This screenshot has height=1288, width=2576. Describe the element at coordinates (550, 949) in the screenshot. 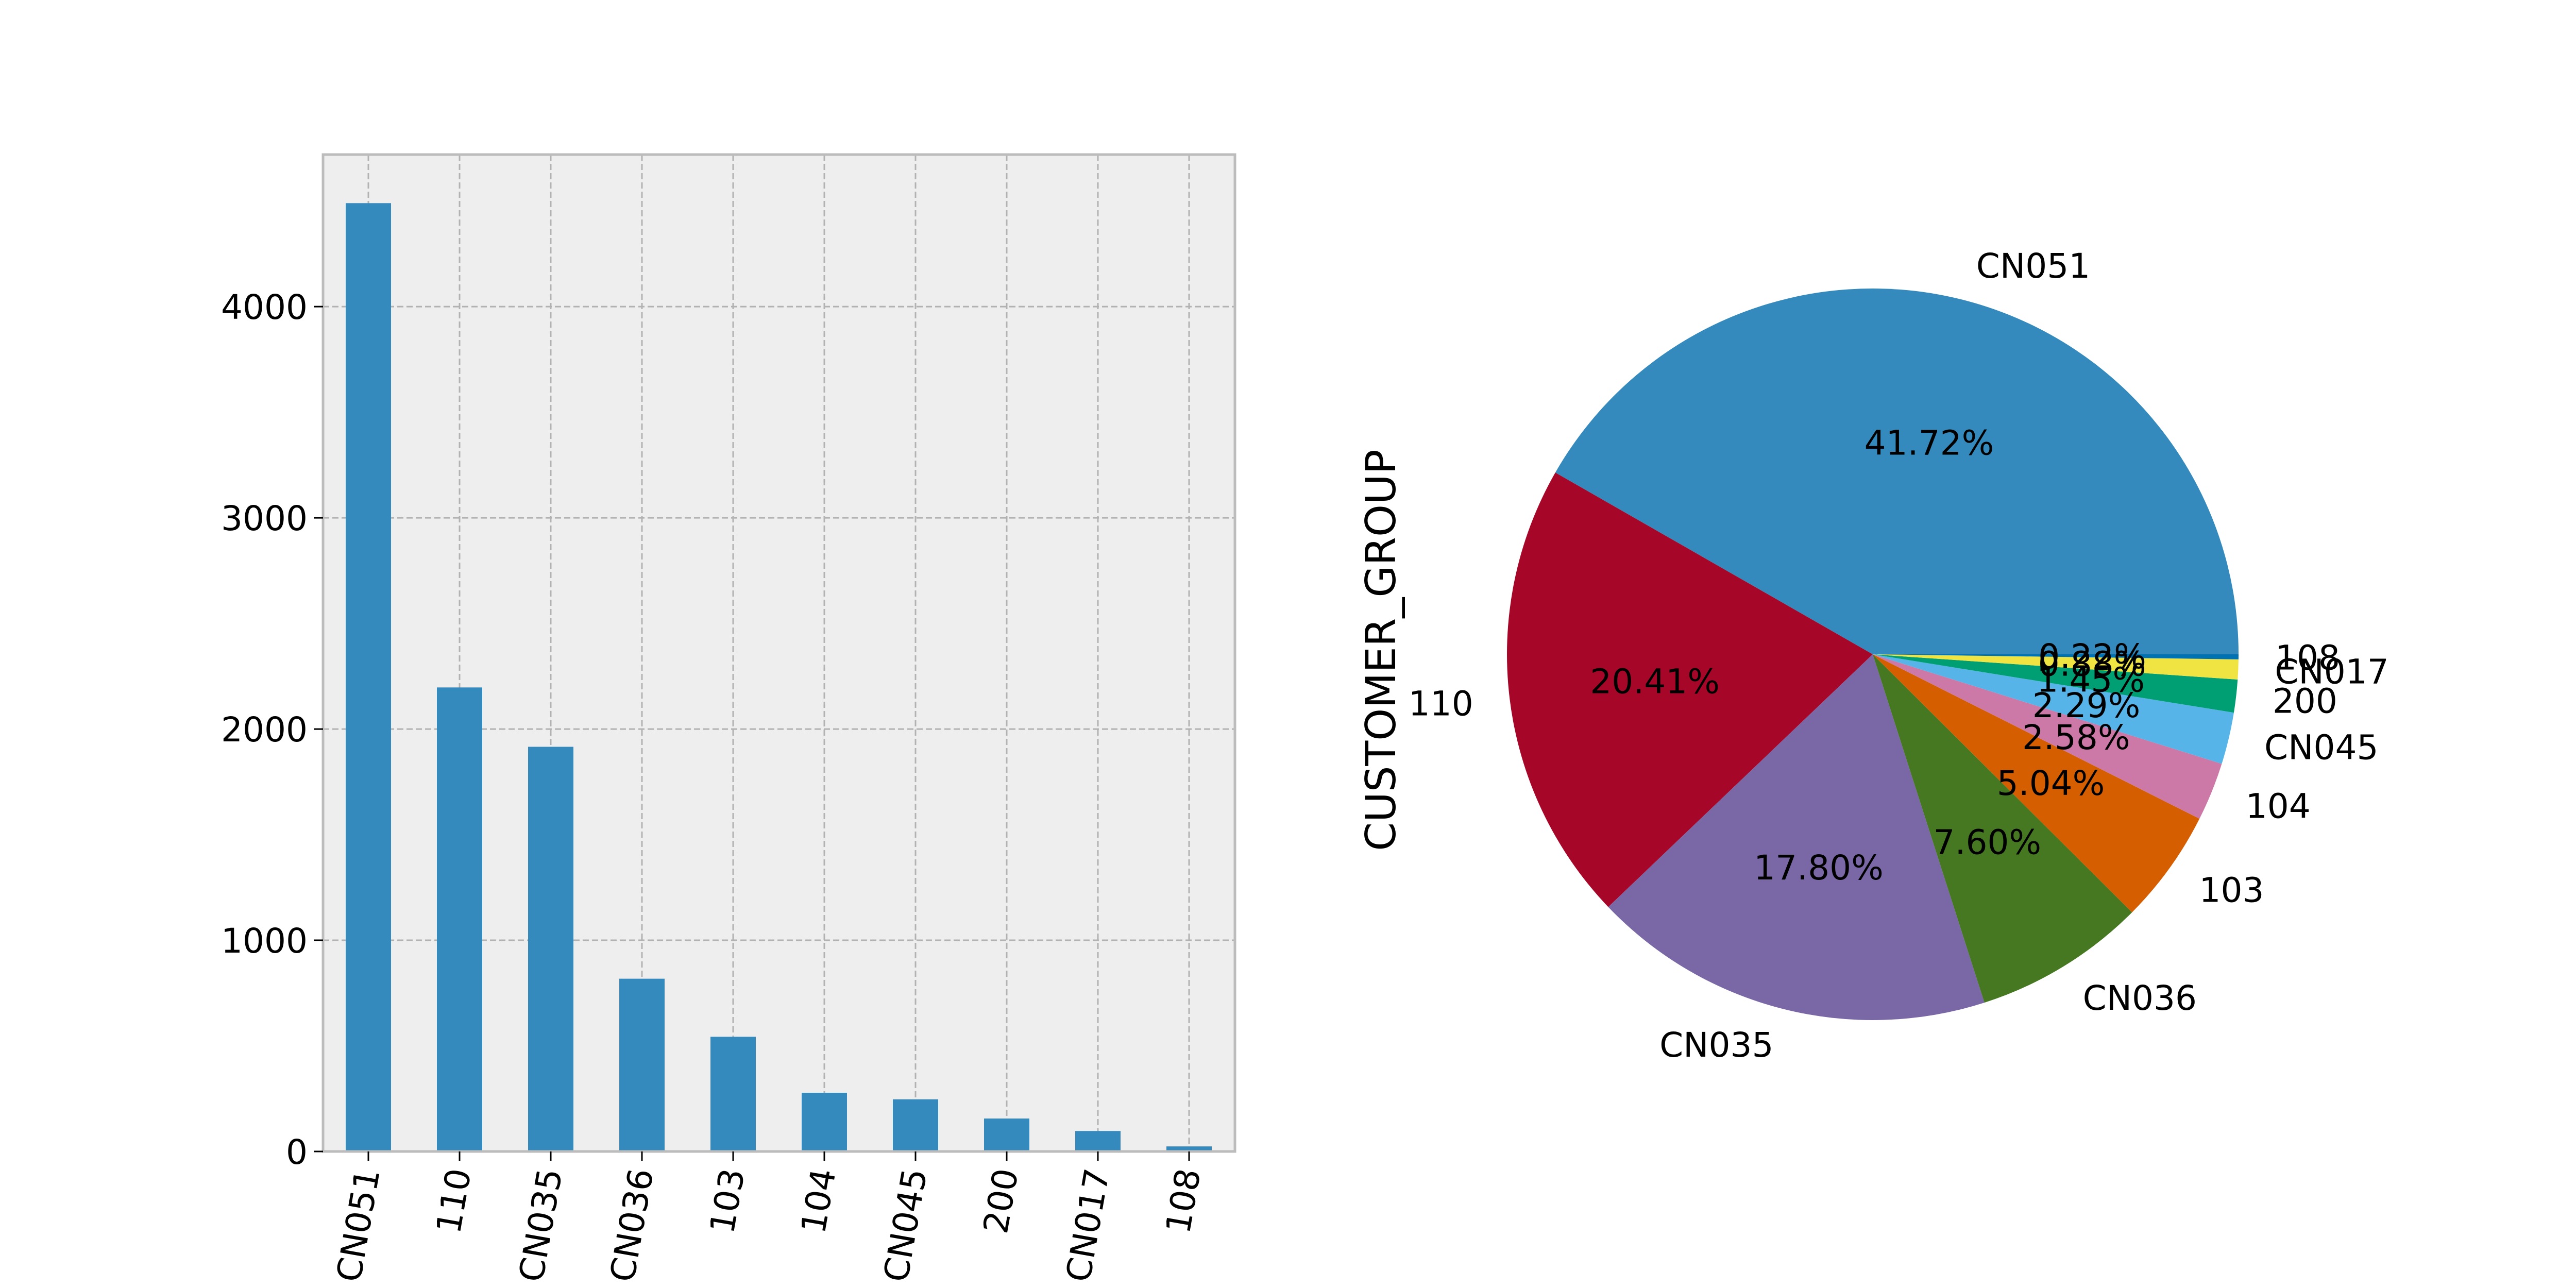

I see `bar-CN035` at that location.